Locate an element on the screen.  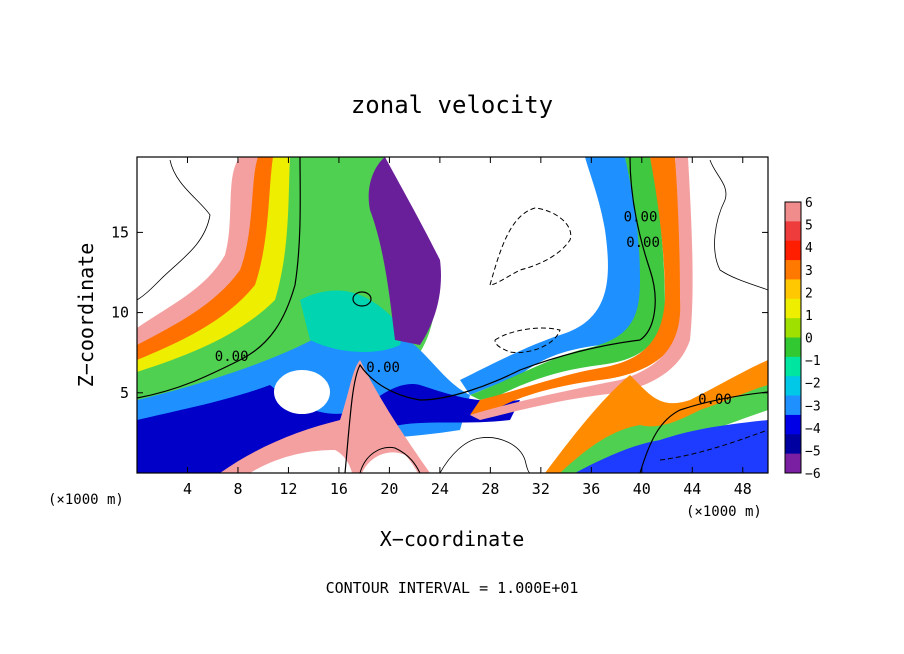
colorbar-label: 5 is located at coordinates (809, 226).